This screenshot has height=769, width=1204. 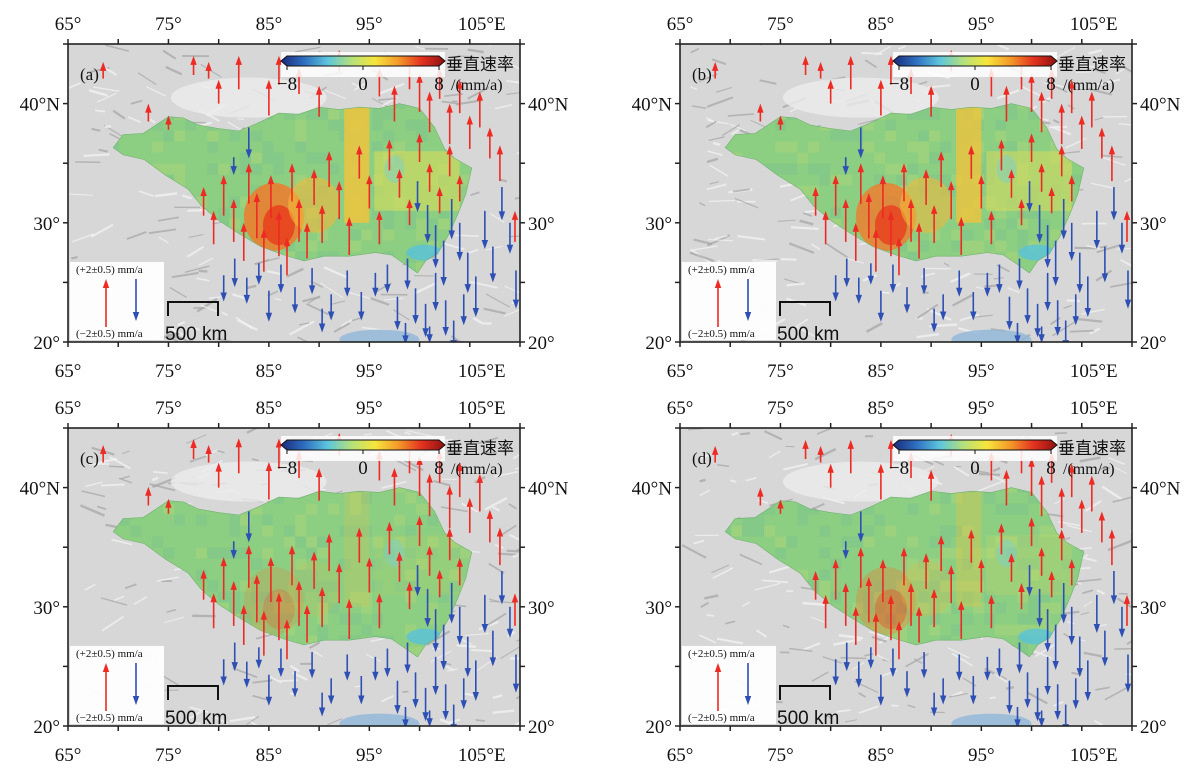 What do you see at coordinates (981, 755) in the screenshot?
I see `bottom-tick-label: 95°` at bounding box center [981, 755].